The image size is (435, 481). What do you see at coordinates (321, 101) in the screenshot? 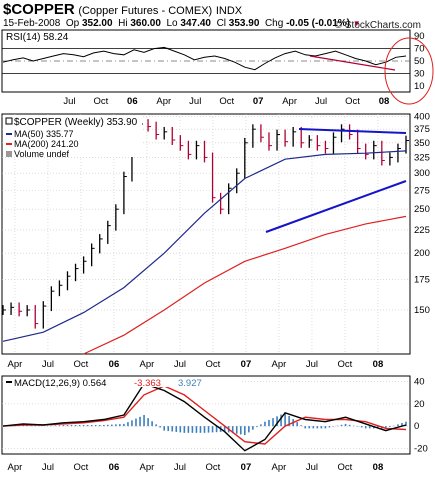
I see `rsi-x-tick-label: Jul` at bounding box center [321, 101].